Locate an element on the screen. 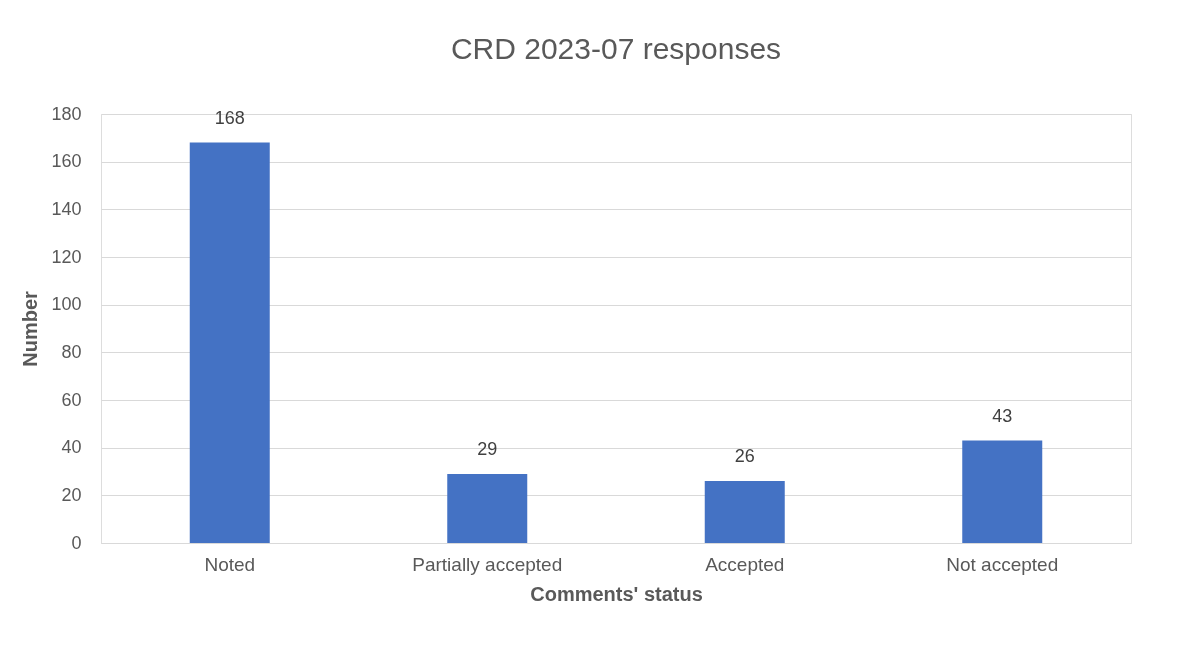  y-tick-label: 120 is located at coordinates (66, 256).